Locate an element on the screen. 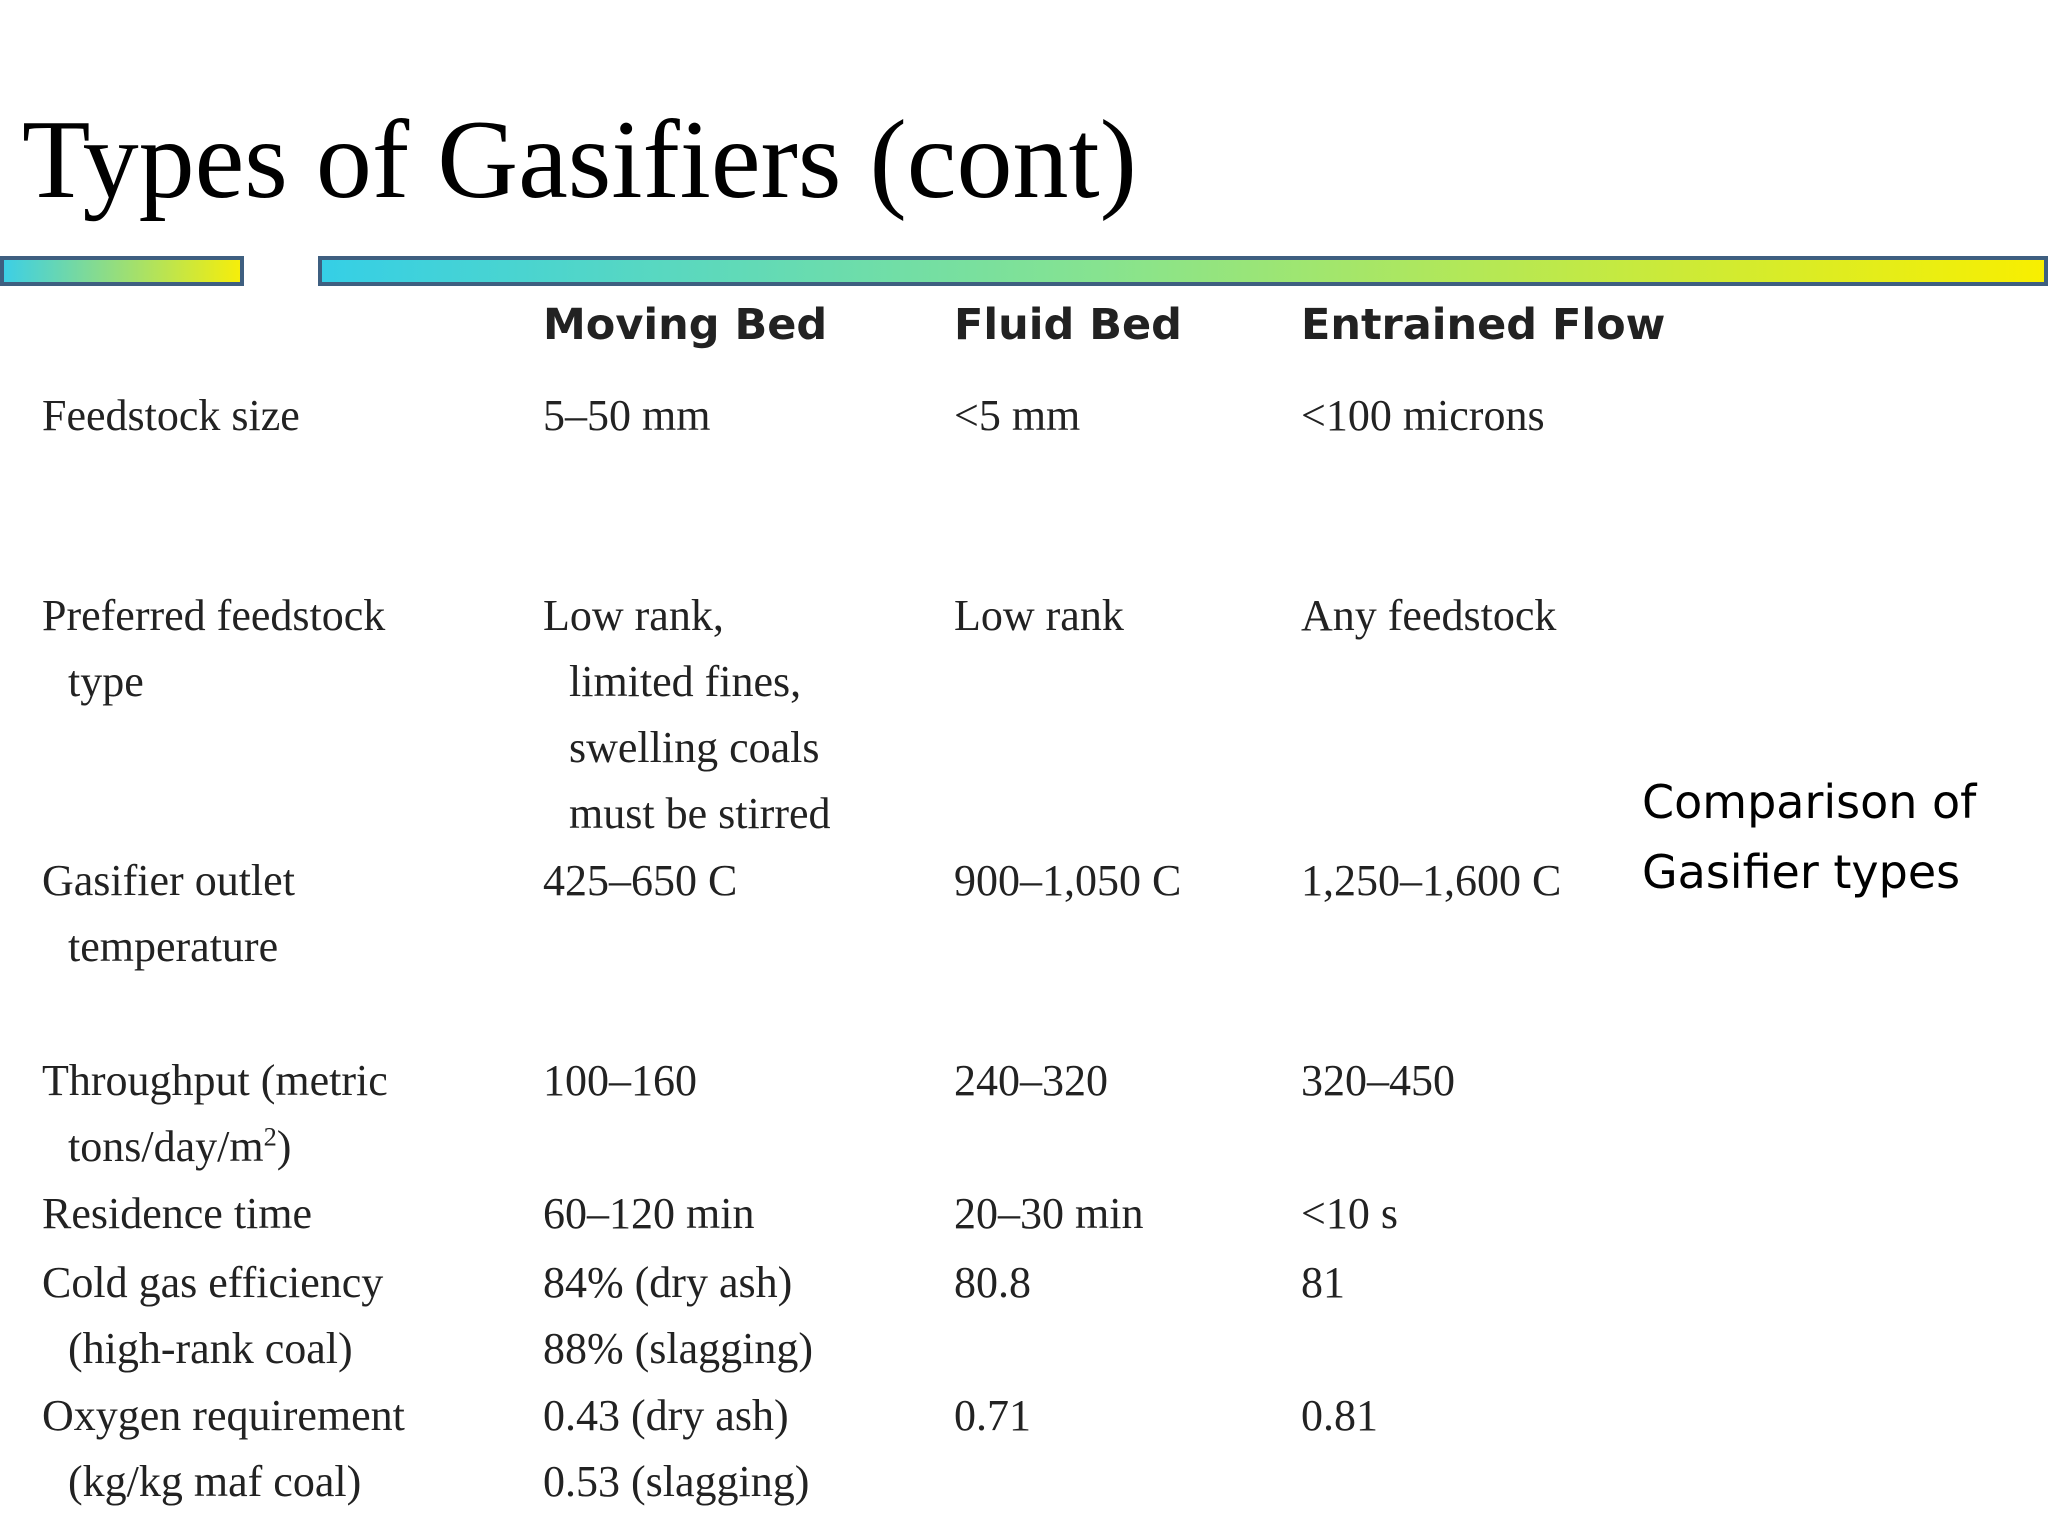 Image resolution: width=2048 pixels, height=1536 pixels. row-label-oxygen-requirement: Oxygen requirement (kg/kg maf coal) is located at coordinates (223, 1448).